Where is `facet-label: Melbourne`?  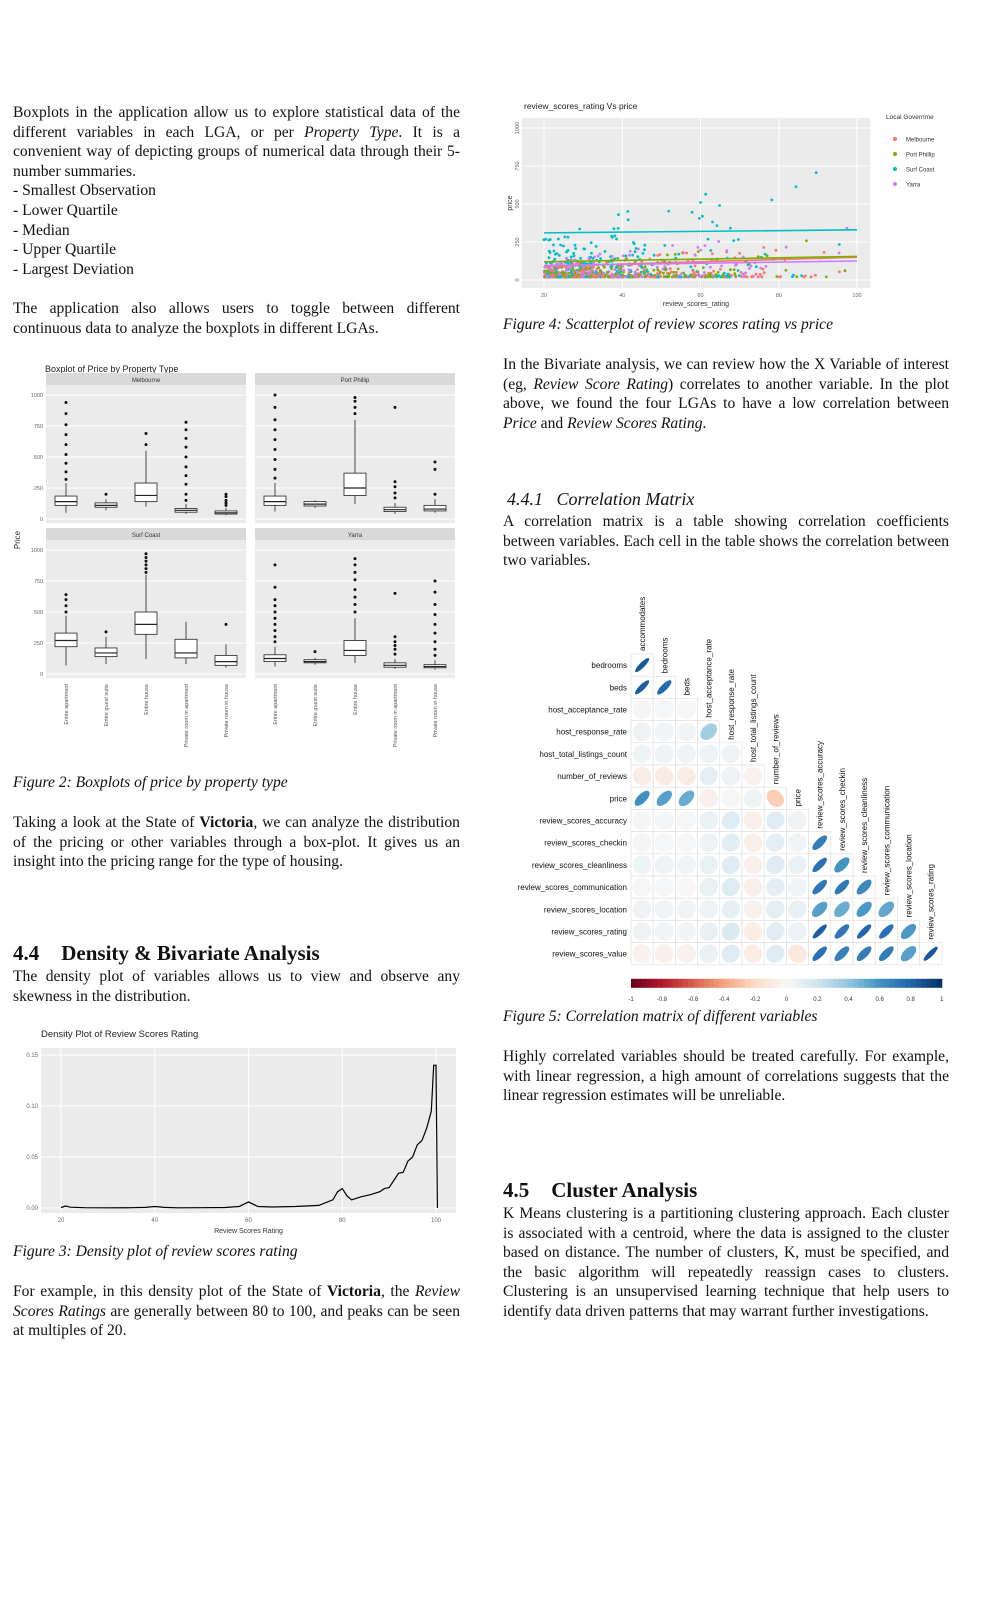 facet-label: Melbourne is located at coordinates (146, 381).